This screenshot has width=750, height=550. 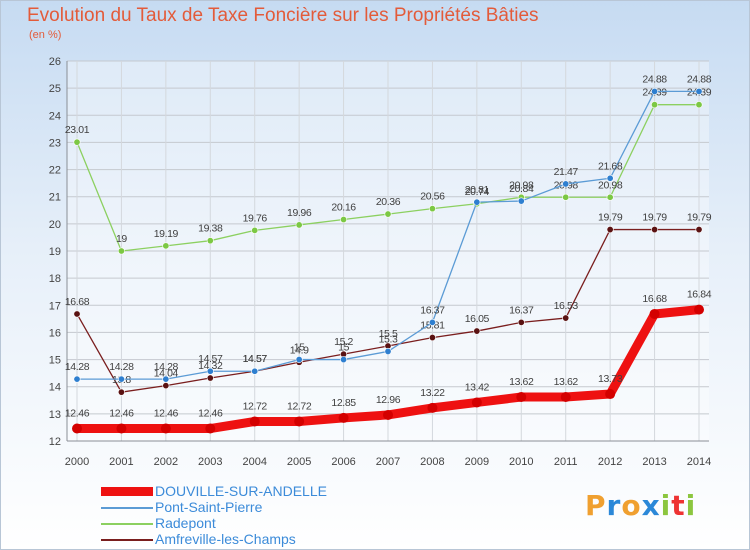 What do you see at coordinates (210, 229) in the screenshot?
I see `data-label: 19.38` at bounding box center [210, 229].